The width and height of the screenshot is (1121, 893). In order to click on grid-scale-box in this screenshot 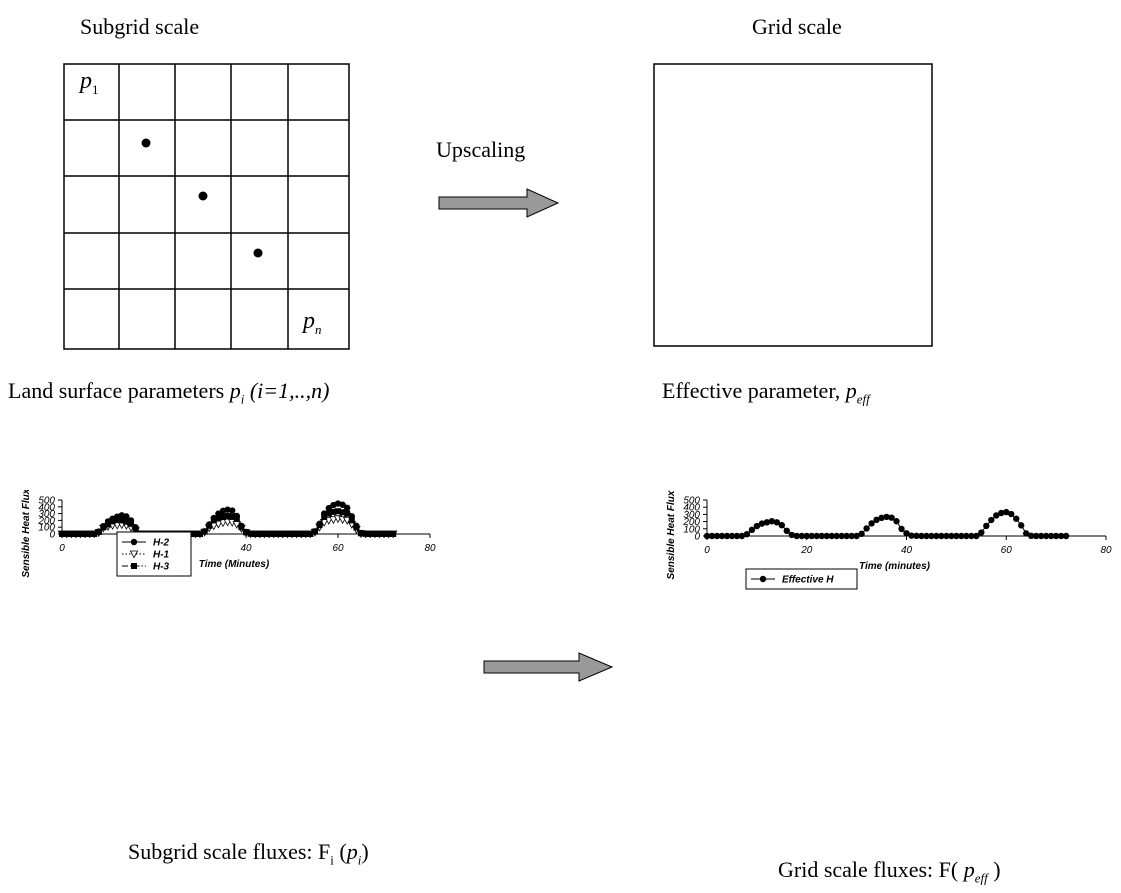, I will do `click(793, 205)`.